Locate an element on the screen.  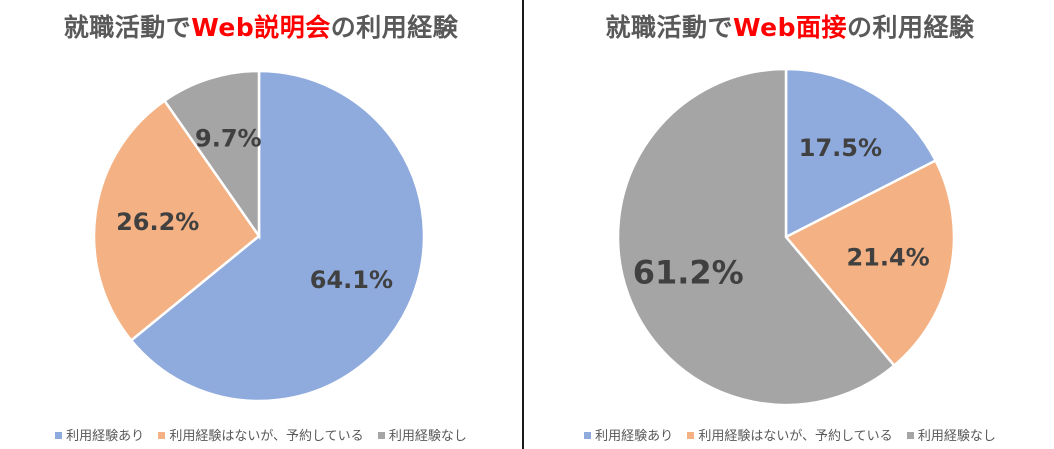
right-chart-title: 就職活動でWeb面接の利用経験 is located at coordinates (790, 26).